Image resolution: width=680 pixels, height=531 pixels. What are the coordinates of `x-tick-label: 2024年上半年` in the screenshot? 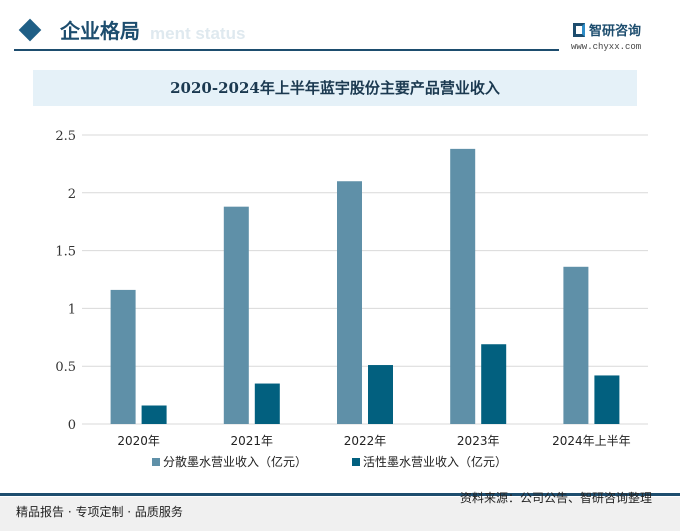 It's located at (591, 441).